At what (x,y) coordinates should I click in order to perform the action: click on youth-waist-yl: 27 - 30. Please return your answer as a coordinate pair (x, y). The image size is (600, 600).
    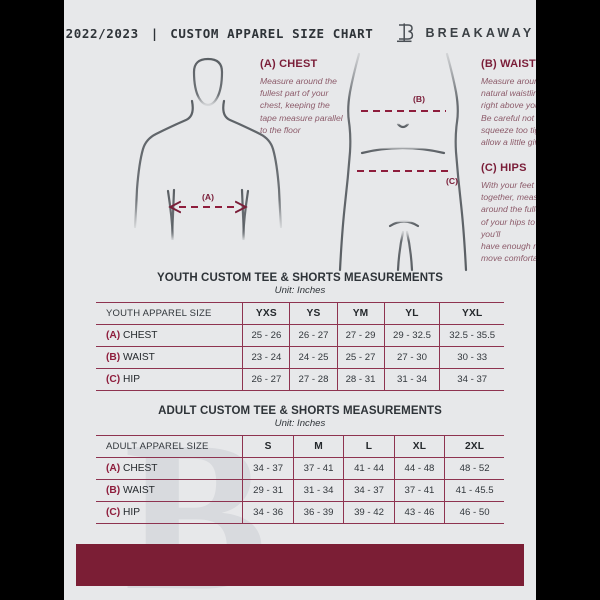
    Looking at the image, I should click on (411, 357).